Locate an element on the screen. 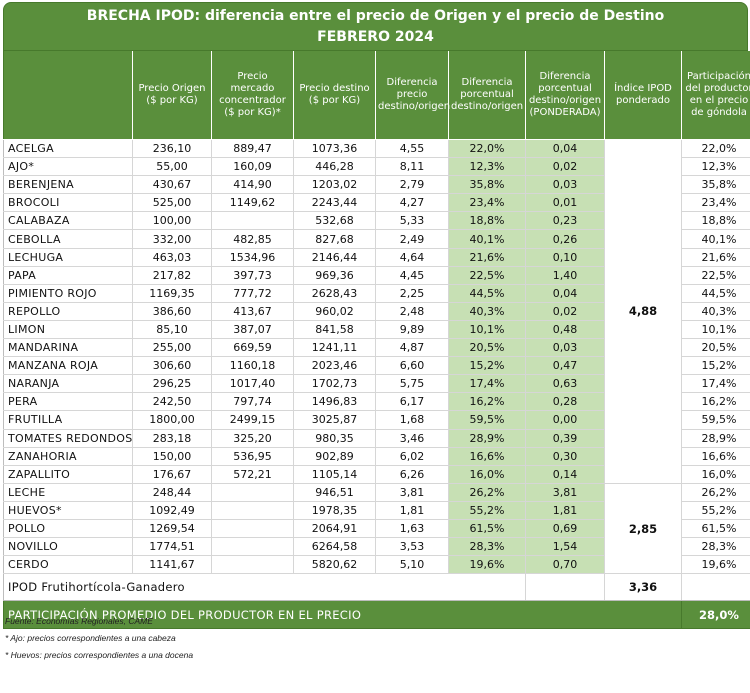 The image size is (750, 693). product-name: NOVILLO is located at coordinates (68, 547).